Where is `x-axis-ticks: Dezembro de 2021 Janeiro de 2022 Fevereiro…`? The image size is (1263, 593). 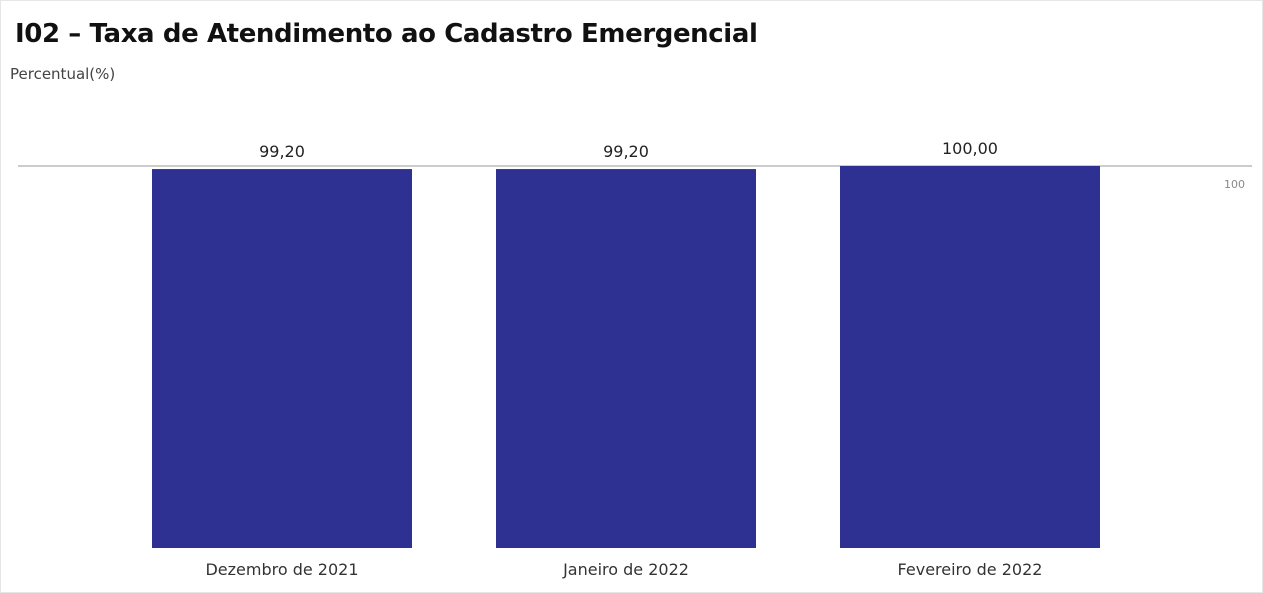
x-axis-ticks: Dezembro de 2021 Janeiro de 2022 Fevereiro… is located at coordinates (623, 569).